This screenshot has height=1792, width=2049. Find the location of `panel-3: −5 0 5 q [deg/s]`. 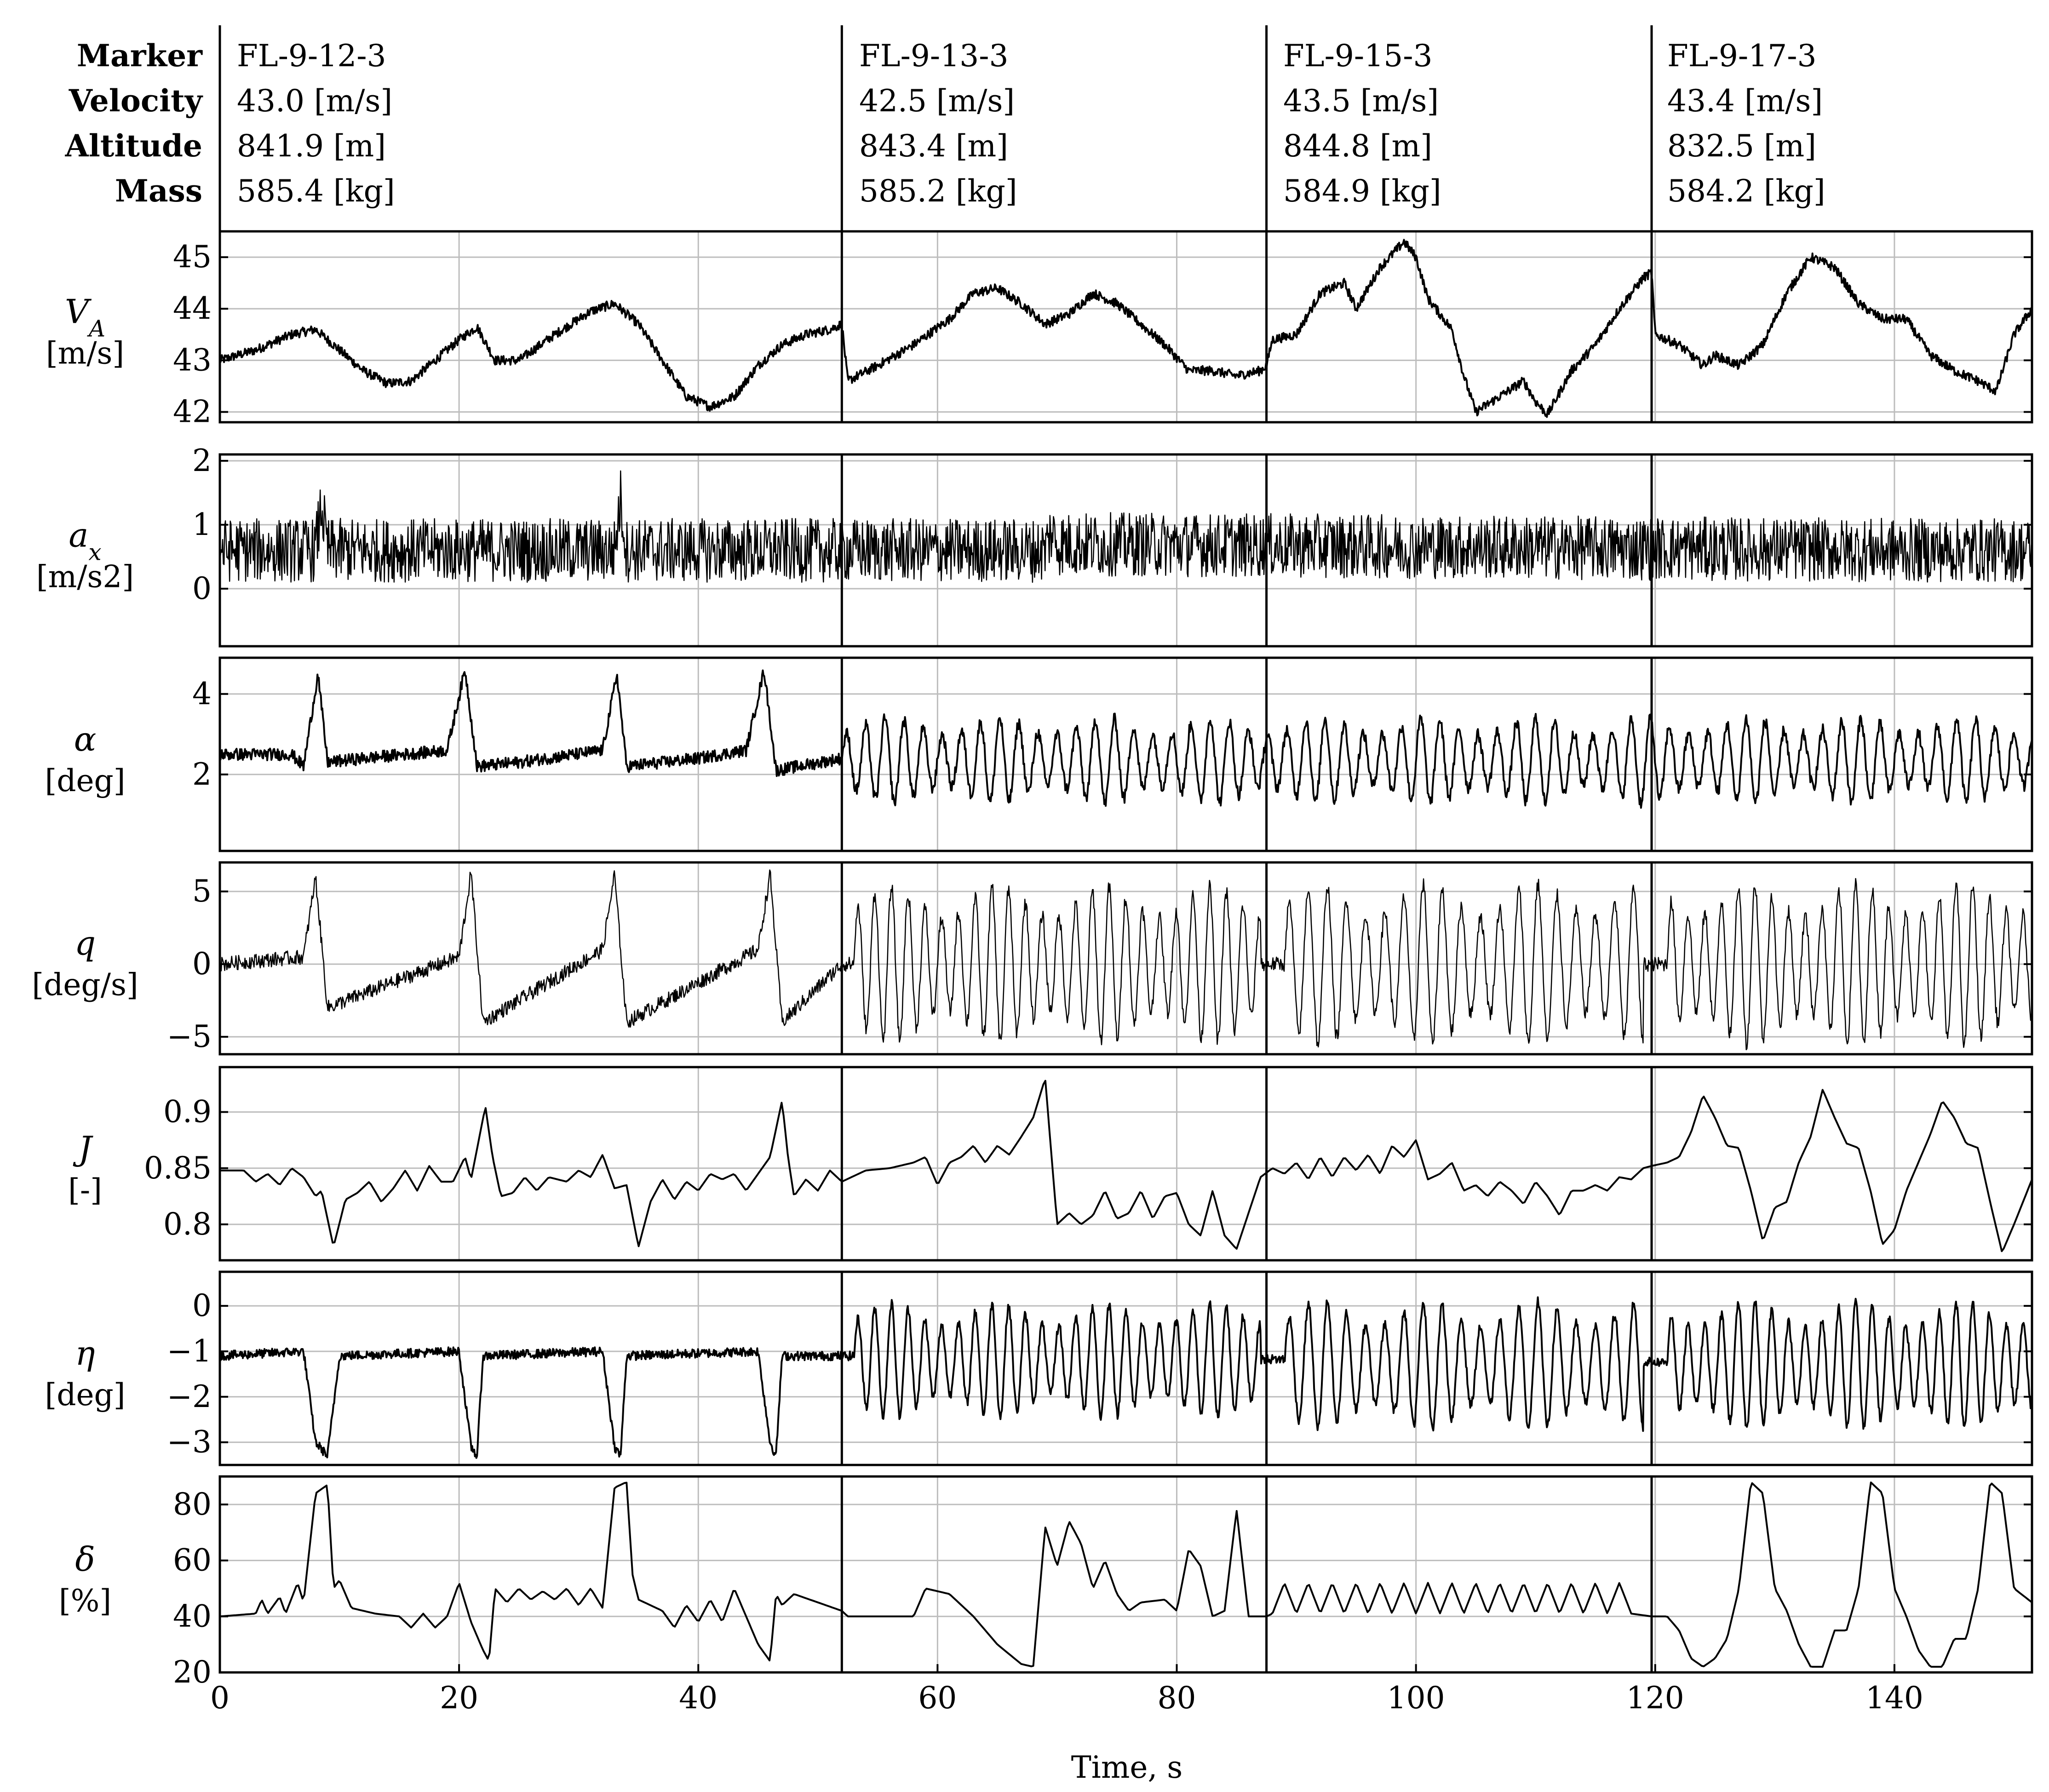

panel-3: −5 0 5 q [deg/s] is located at coordinates (1032, 958).